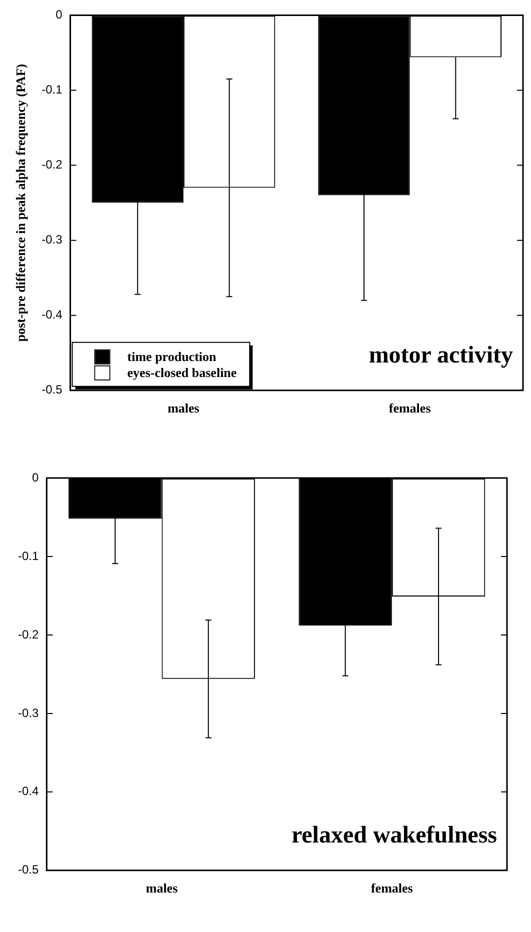 This screenshot has height=932, width=531. What do you see at coordinates (394, 835) in the screenshot?
I see `annotation: relaxed wakefulness` at bounding box center [394, 835].